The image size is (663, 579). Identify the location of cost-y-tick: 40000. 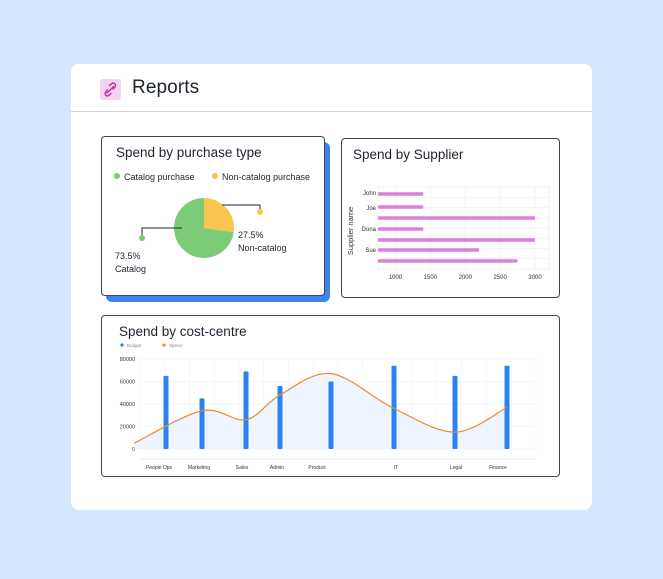
(127, 405).